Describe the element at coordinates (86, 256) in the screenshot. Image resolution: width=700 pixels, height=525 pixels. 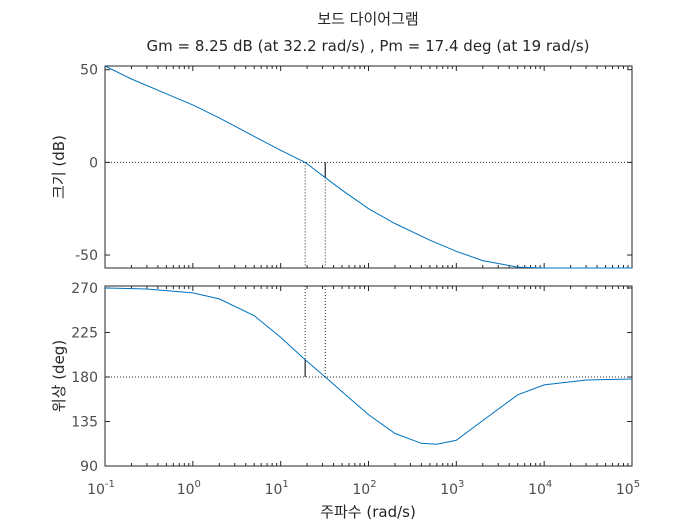
I see `y-tick-label: -50` at that location.